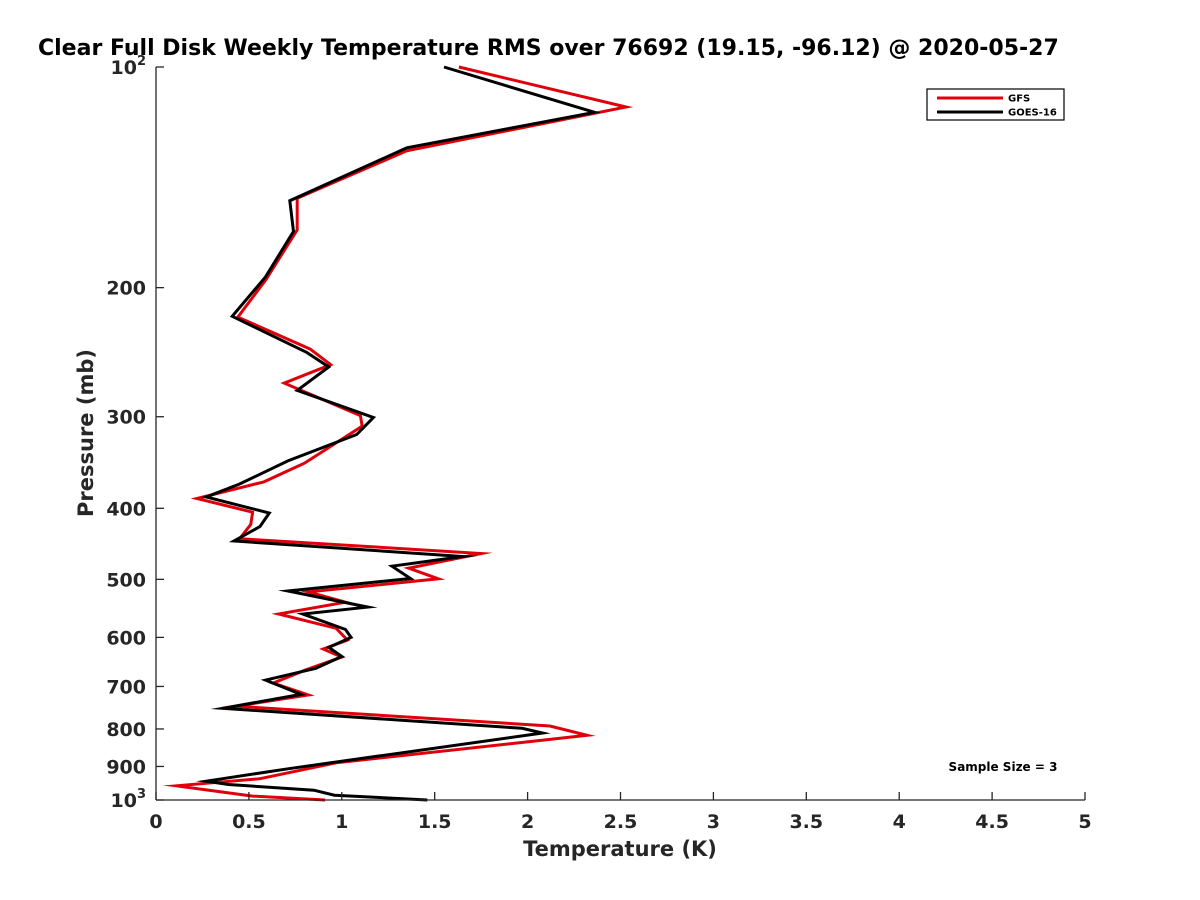  I want to click on x-tick-label: 2, so click(527, 822).